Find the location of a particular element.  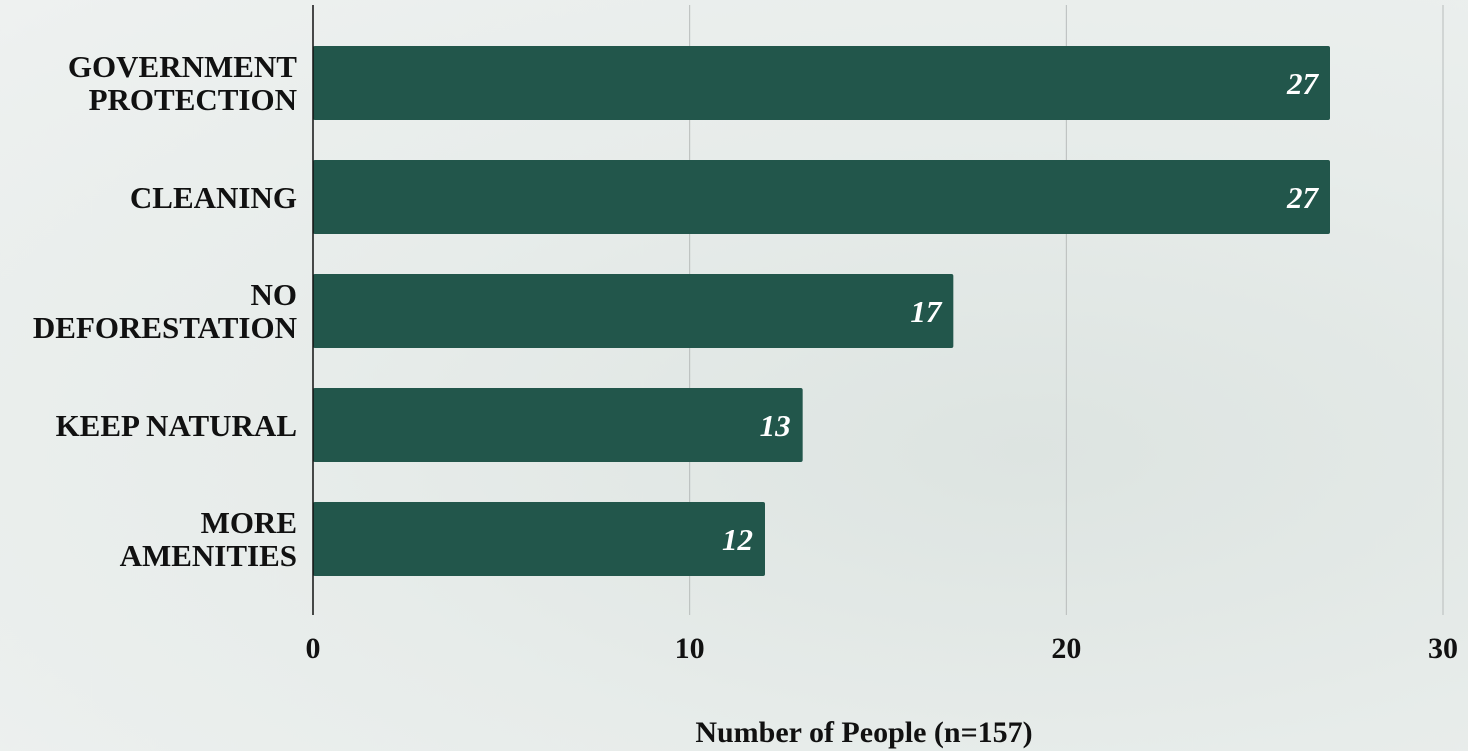

y-tick-label: GOVERNMENT PROTECTION is located at coordinates (182, 83).